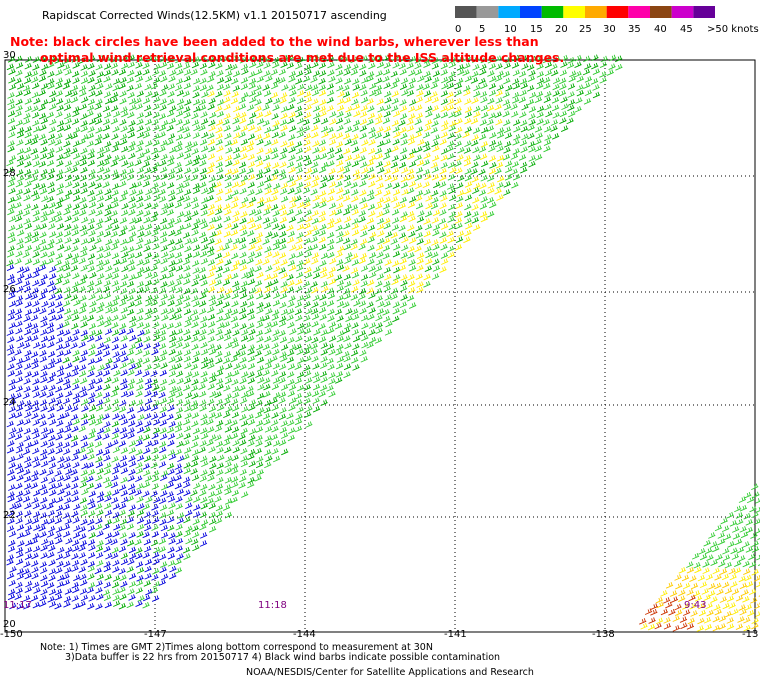 This screenshot has width=760, height=688. Describe the element at coordinates (9, 173) in the screenshot. I see `lat-label-28: 28` at that location.